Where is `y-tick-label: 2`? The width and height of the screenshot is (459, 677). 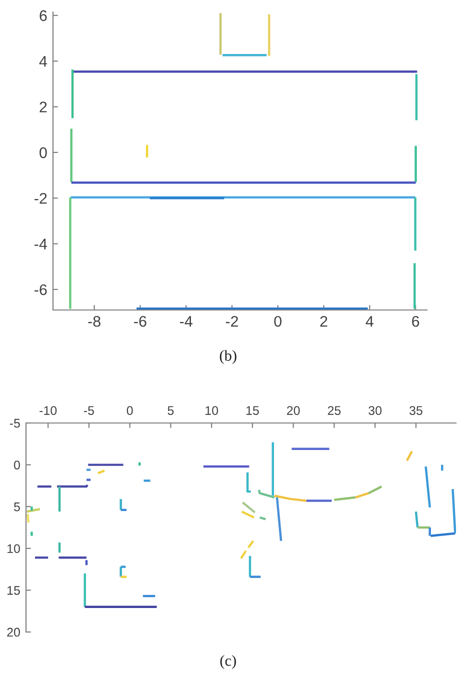
y-tick-label: 2 is located at coordinates (43, 107).